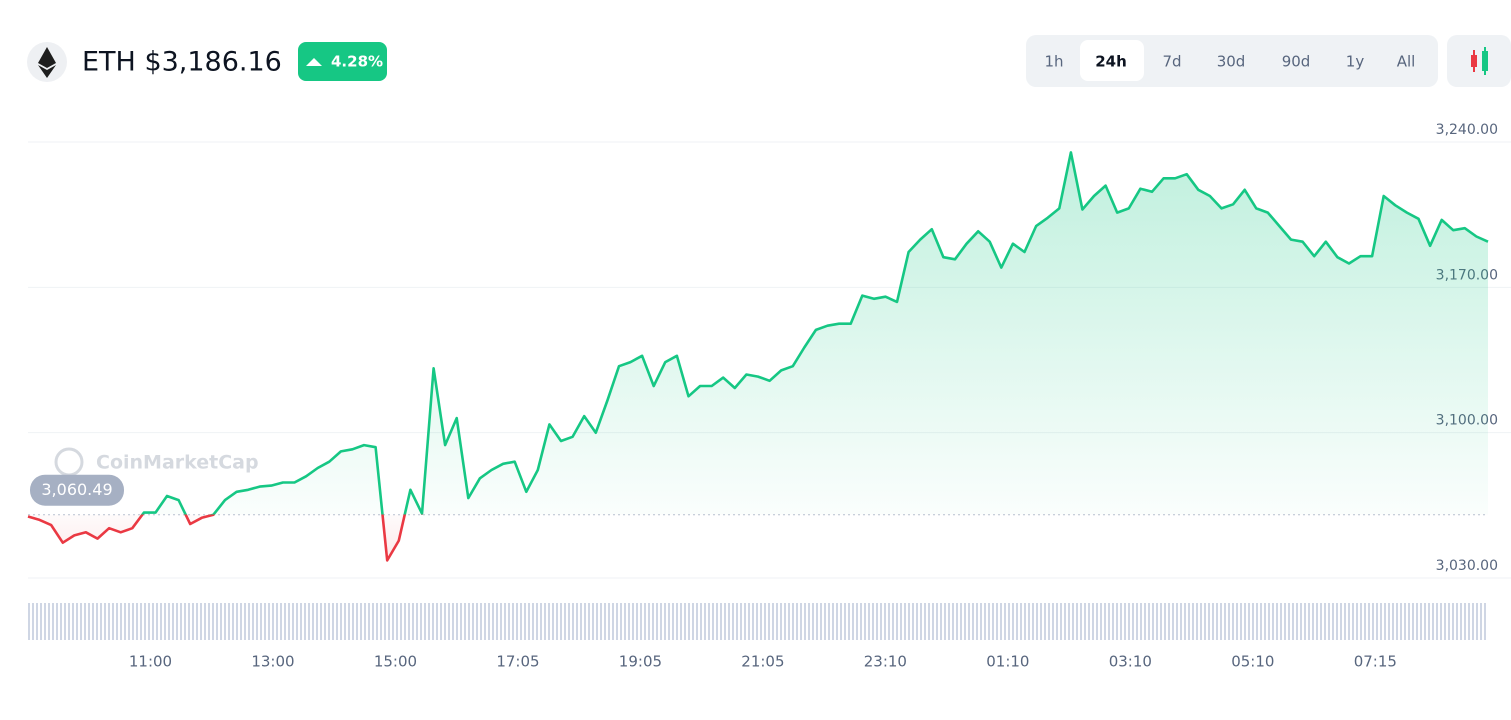 The image size is (1511, 720). What do you see at coordinates (177, 463) in the screenshot?
I see `watermark-text: CoinMarketCap` at bounding box center [177, 463].